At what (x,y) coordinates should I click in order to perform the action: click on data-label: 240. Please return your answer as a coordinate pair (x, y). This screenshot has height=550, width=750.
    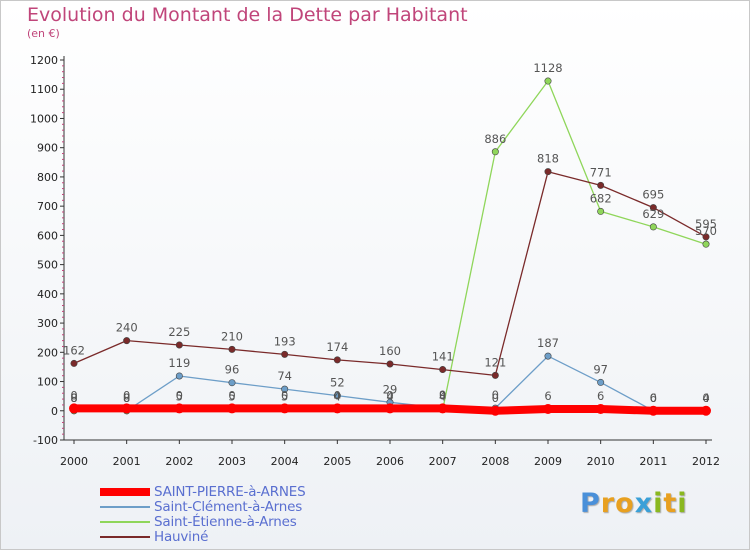
    Looking at the image, I should click on (127, 328).